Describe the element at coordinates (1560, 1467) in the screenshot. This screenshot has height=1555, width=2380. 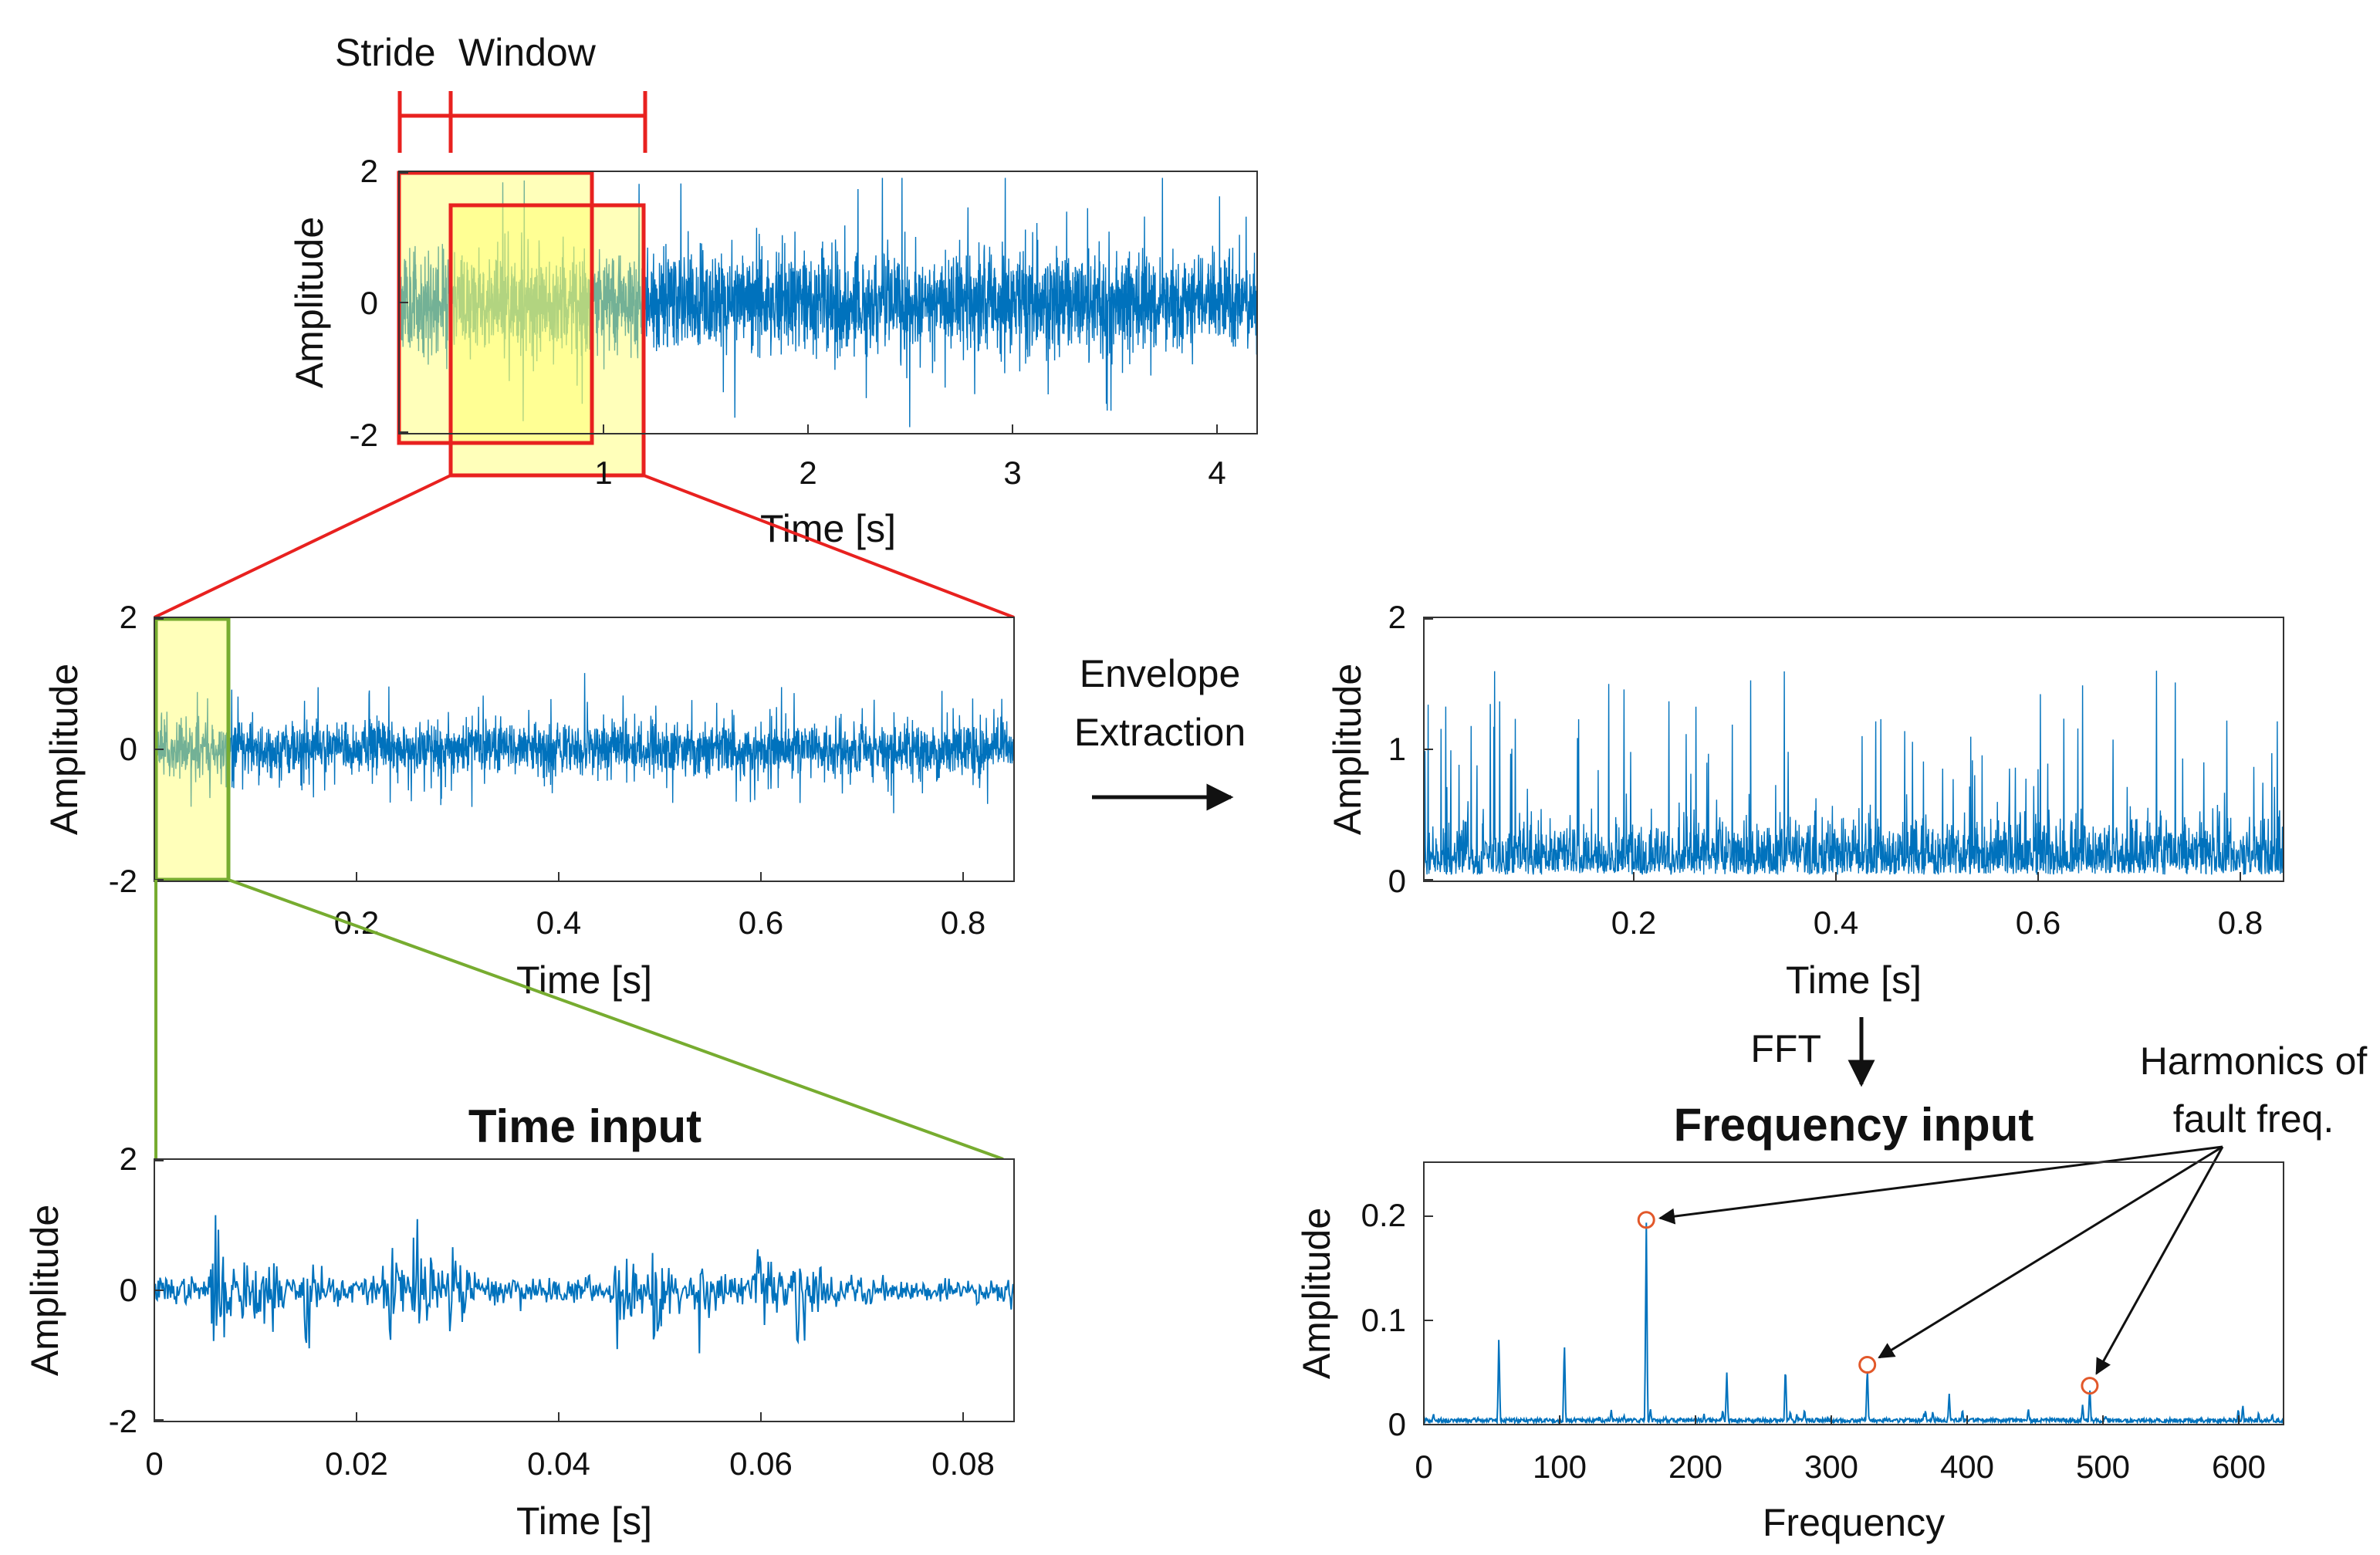
I see `spectrum-xtick-100: 100` at that location.